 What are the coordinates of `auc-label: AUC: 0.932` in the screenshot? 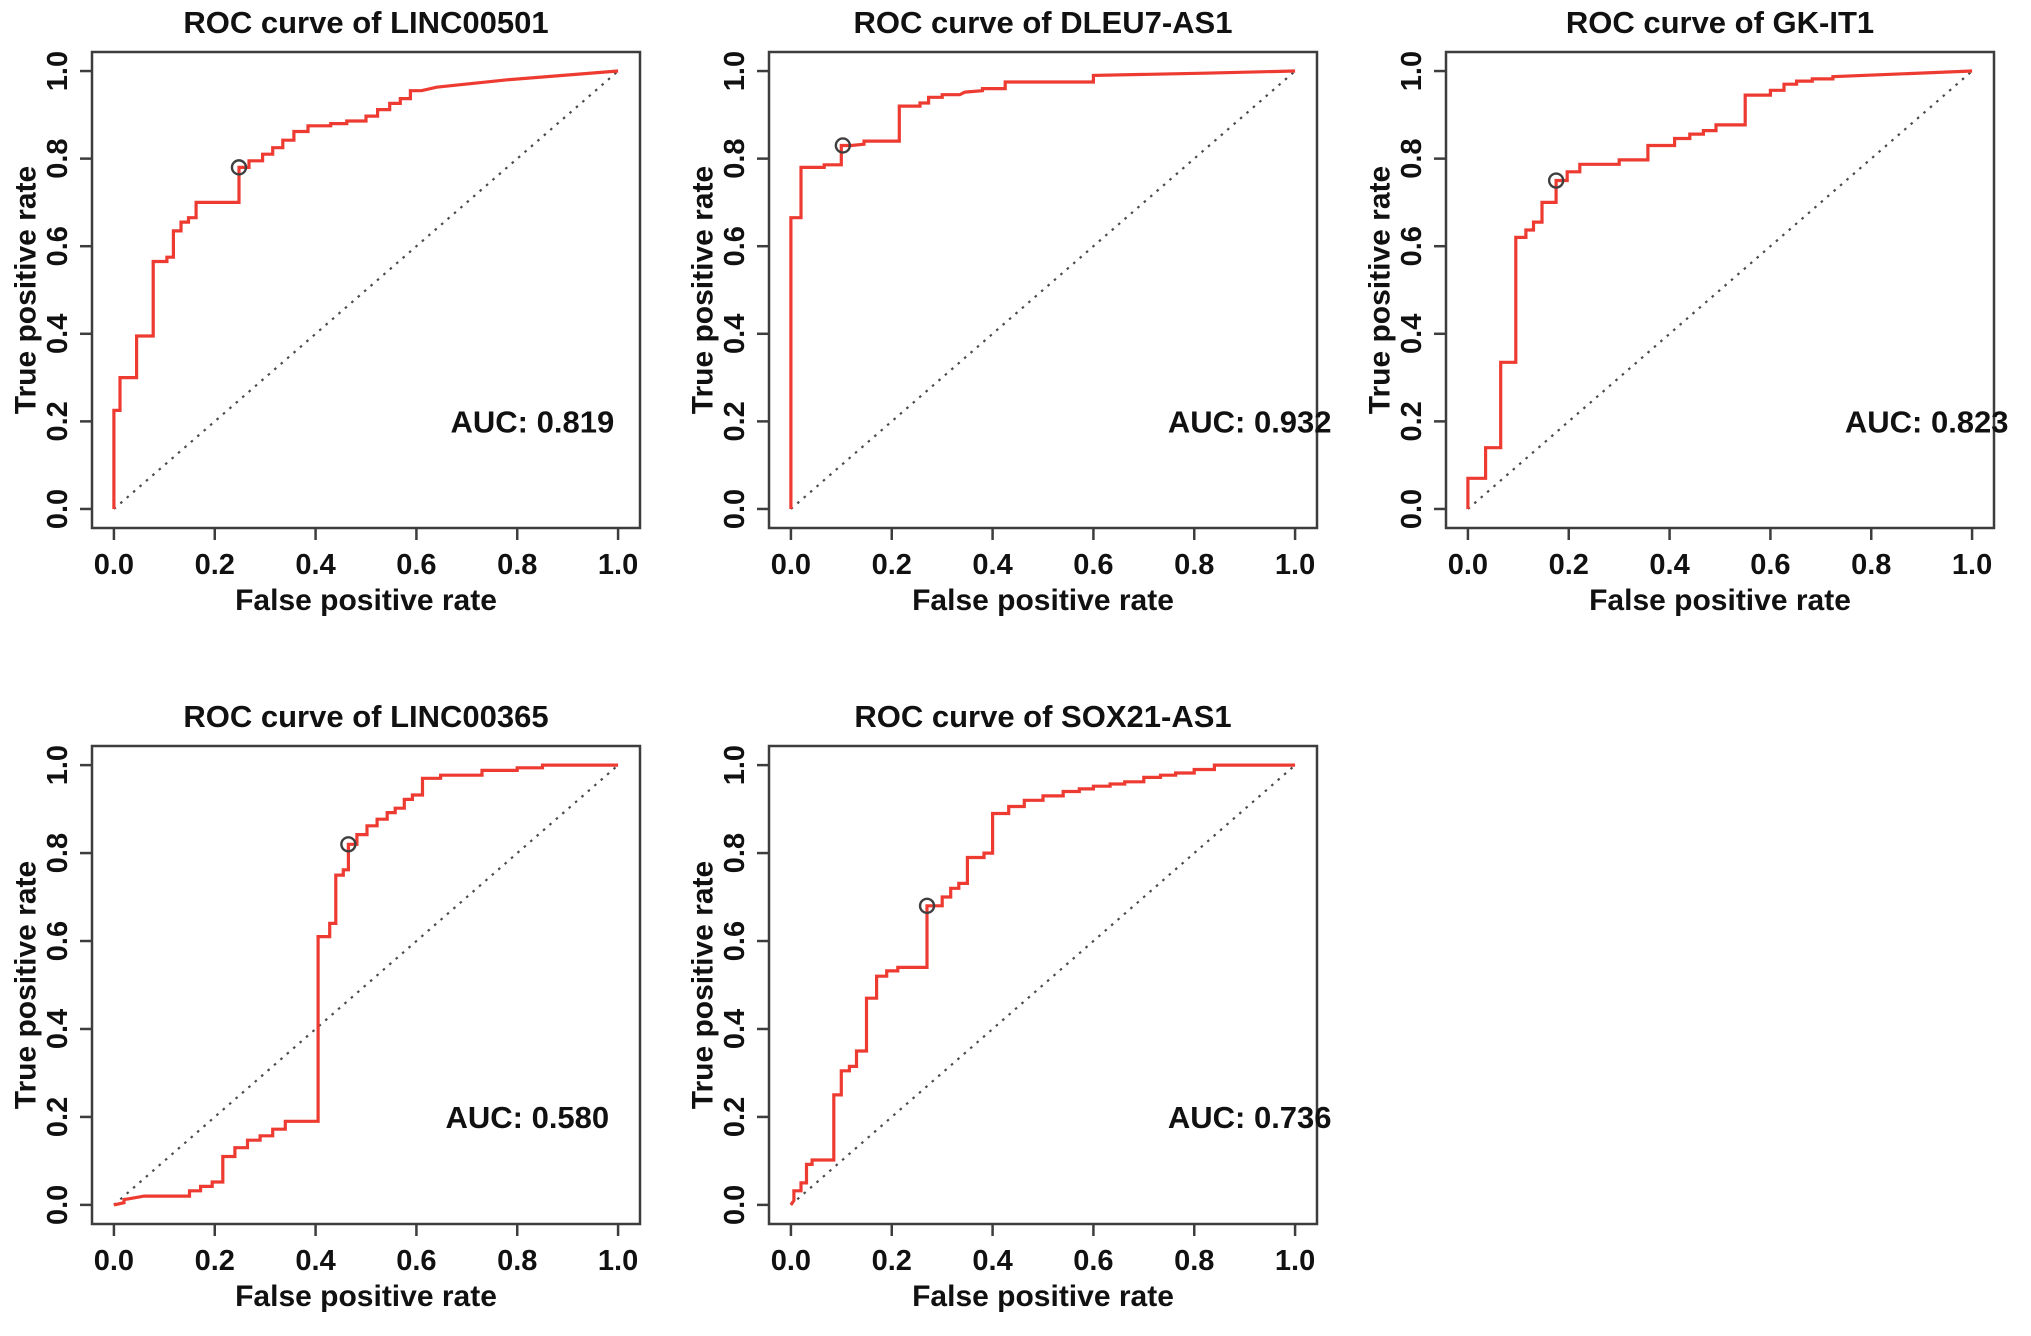 It's located at (1250, 421).